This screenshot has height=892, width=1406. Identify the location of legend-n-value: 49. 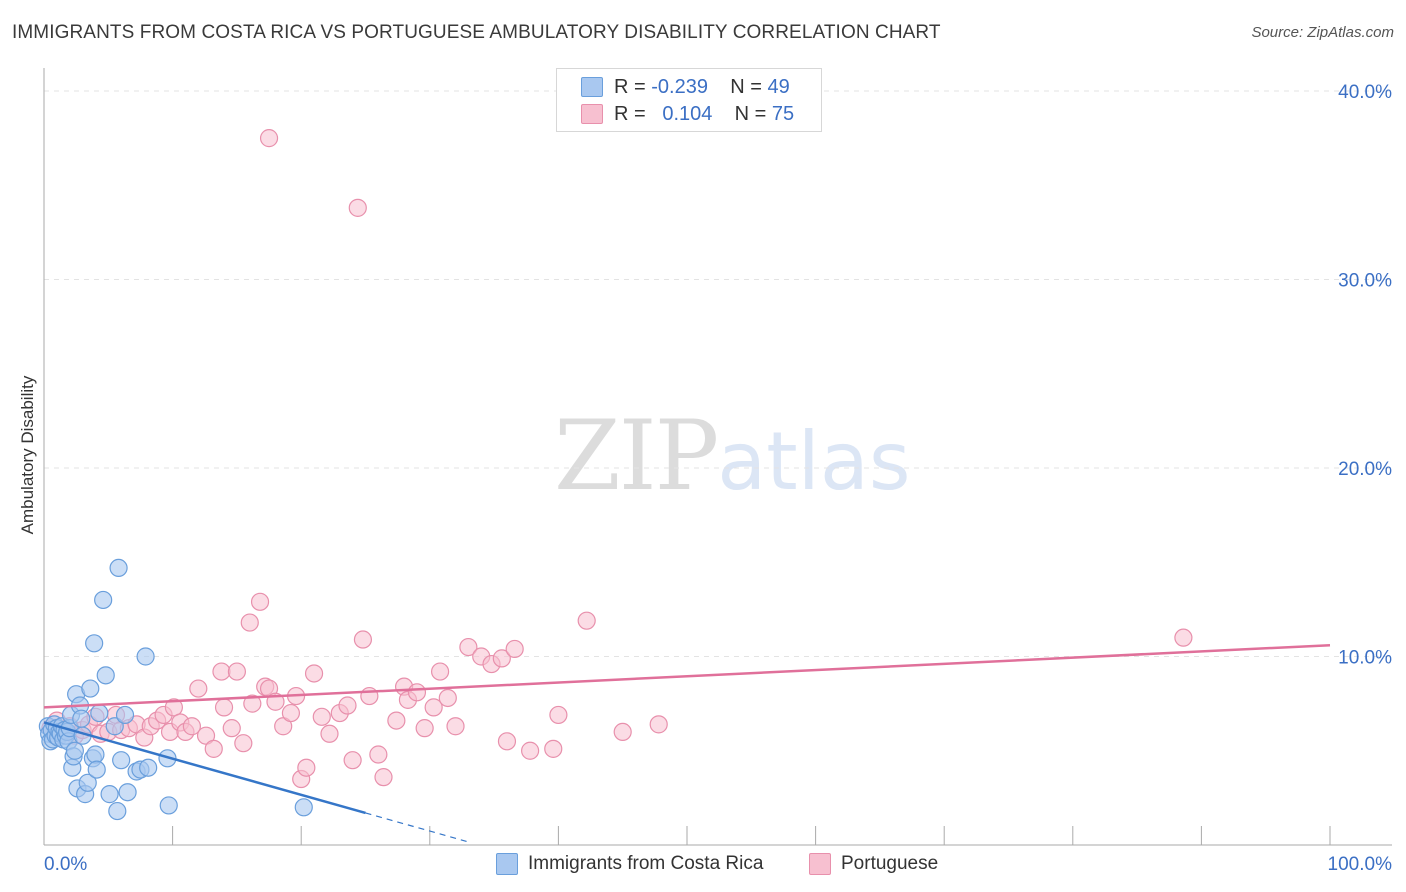
(778, 87).